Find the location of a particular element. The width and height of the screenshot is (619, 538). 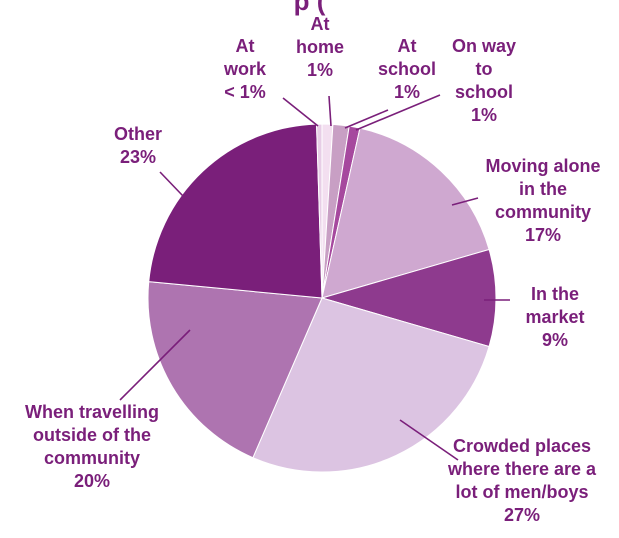

slice-label-line: in the is located at coordinates (543, 189).